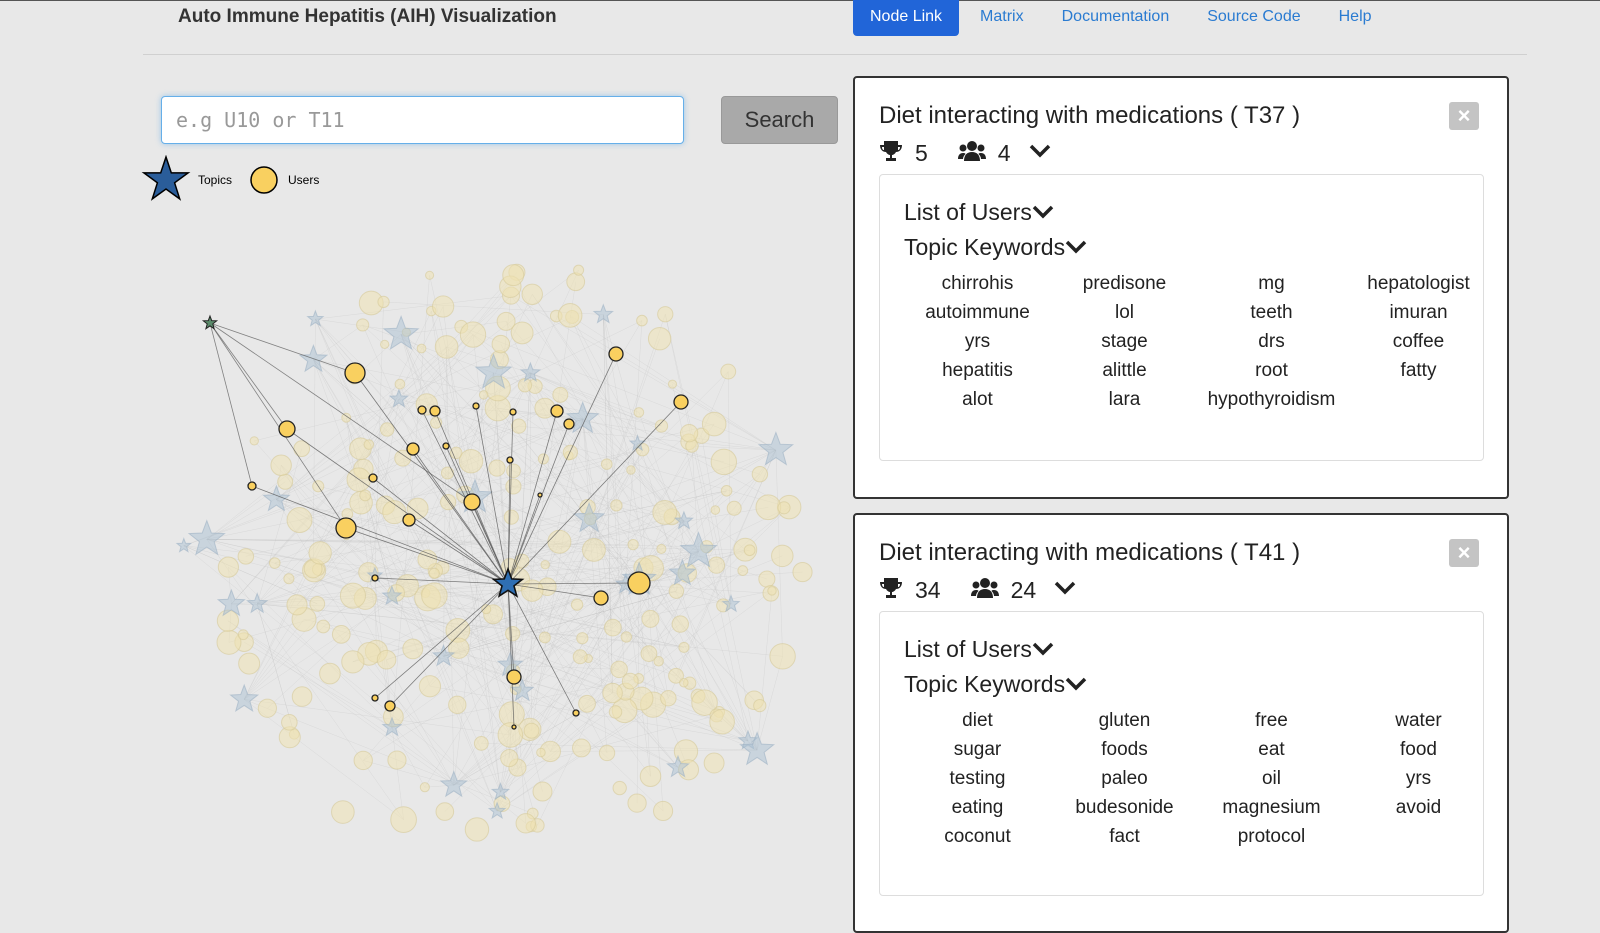 This screenshot has width=1600, height=933. I want to click on search-input, so click(422, 120).